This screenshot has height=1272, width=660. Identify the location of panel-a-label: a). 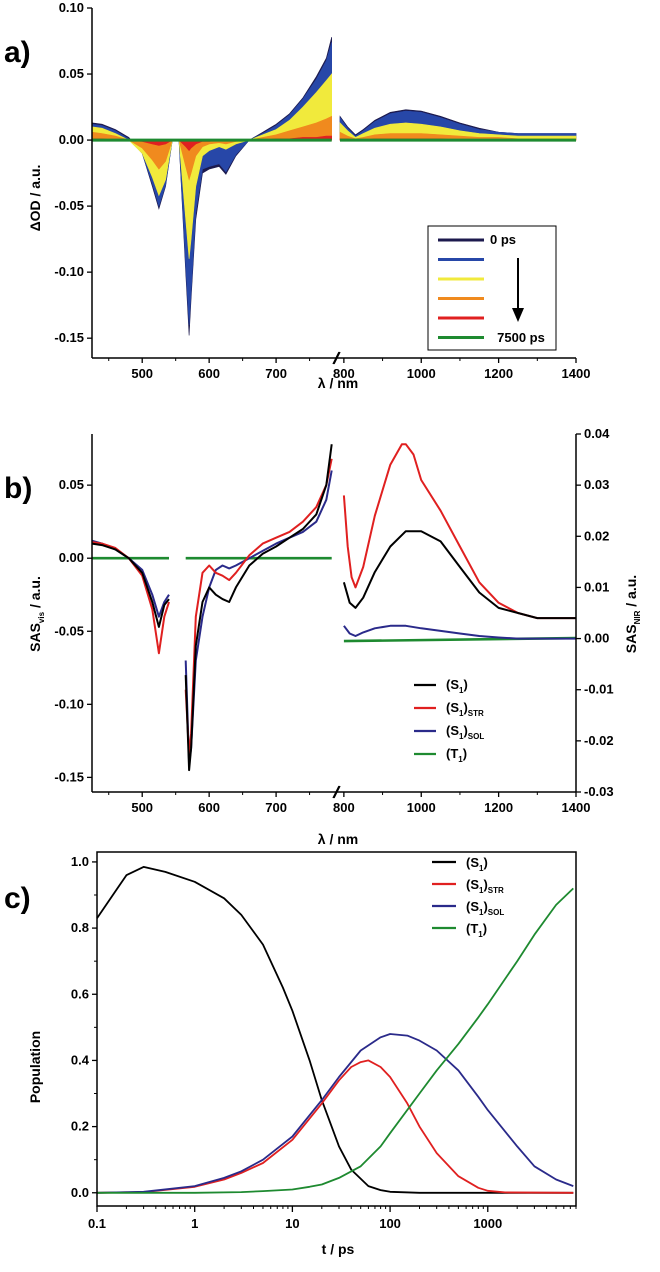
(17, 52).